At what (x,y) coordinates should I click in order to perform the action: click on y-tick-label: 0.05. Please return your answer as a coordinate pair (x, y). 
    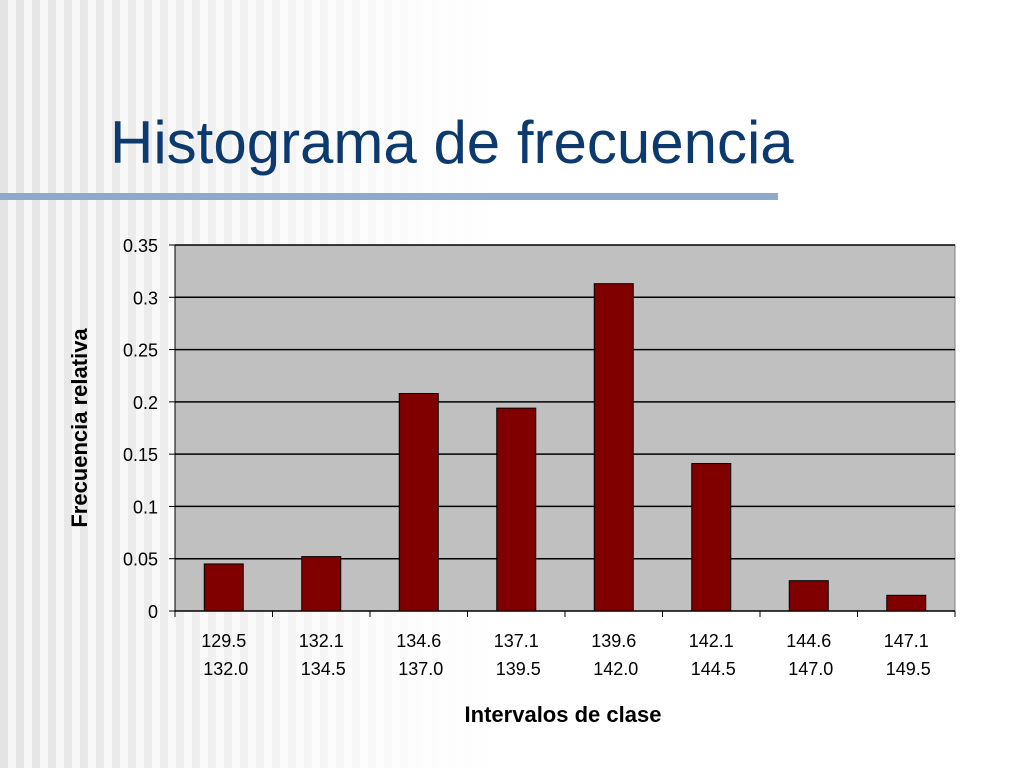
    Looking at the image, I should click on (140, 560).